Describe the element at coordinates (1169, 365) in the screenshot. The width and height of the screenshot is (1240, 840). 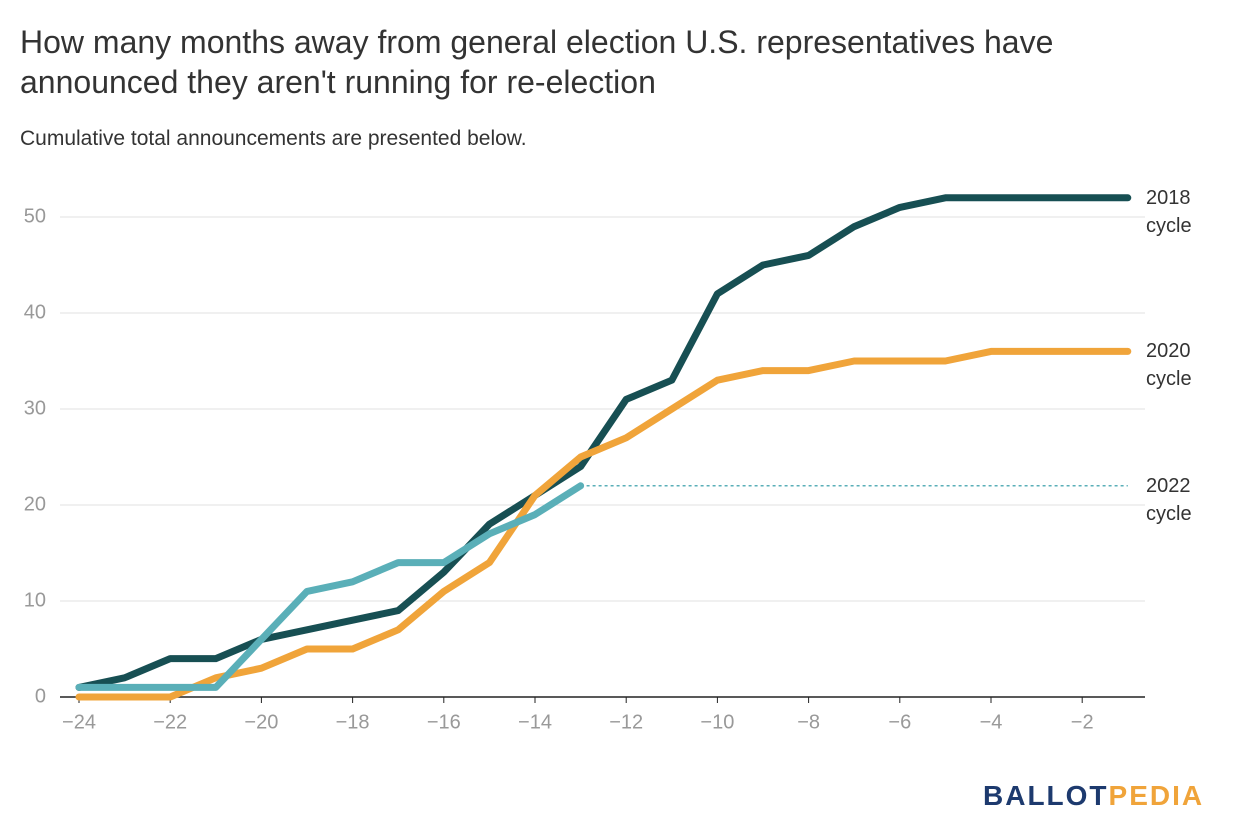
I see `series-label: 2020 cycle` at that location.